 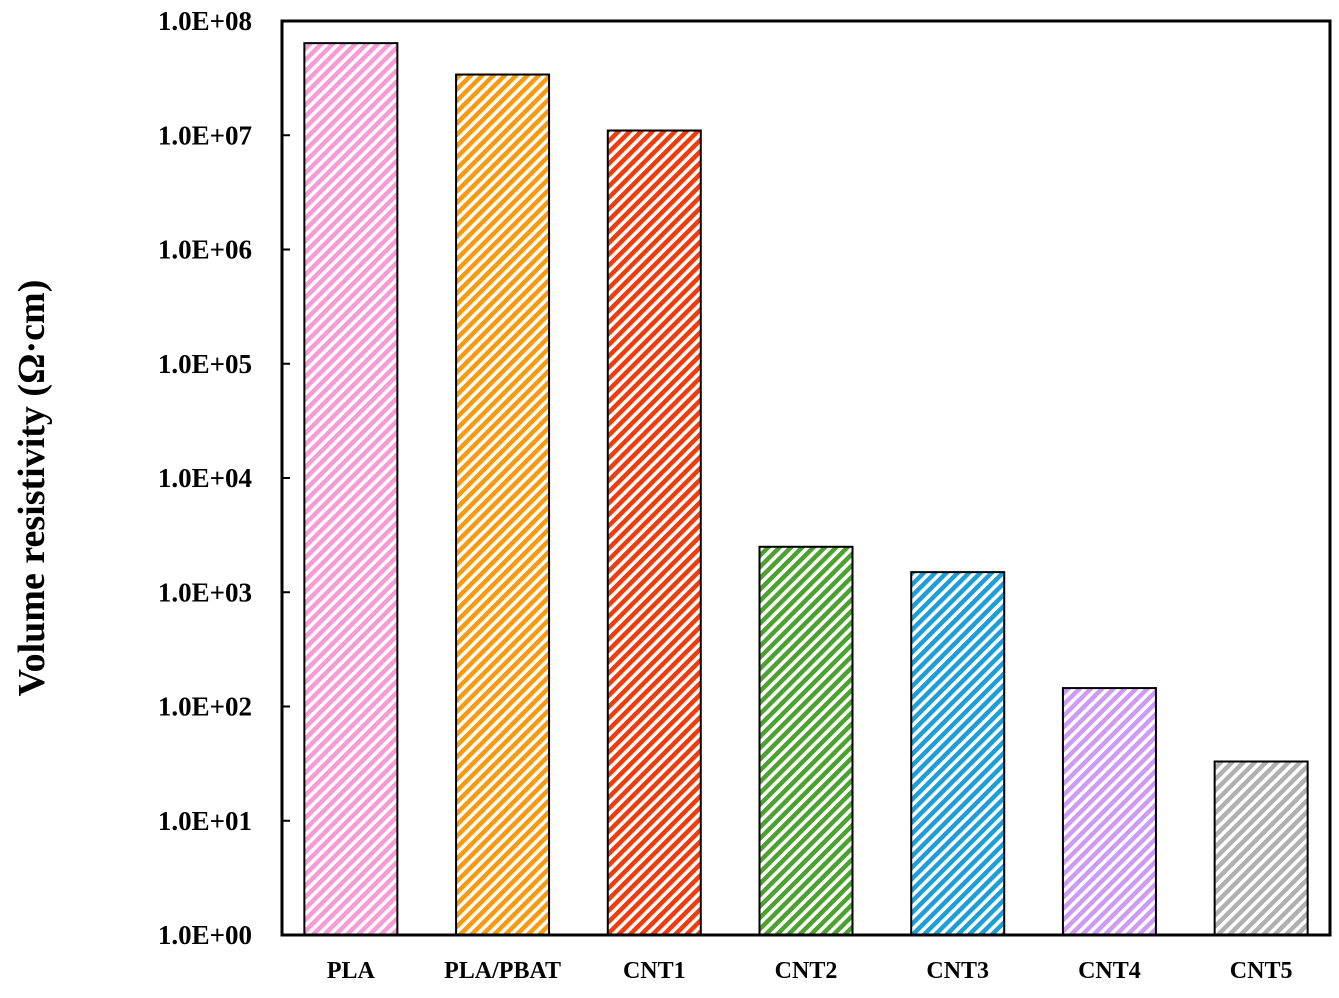 What do you see at coordinates (205, 935) in the screenshot?
I see `y-tick-label: 1.0E+00` at bounding box center [205, 935].